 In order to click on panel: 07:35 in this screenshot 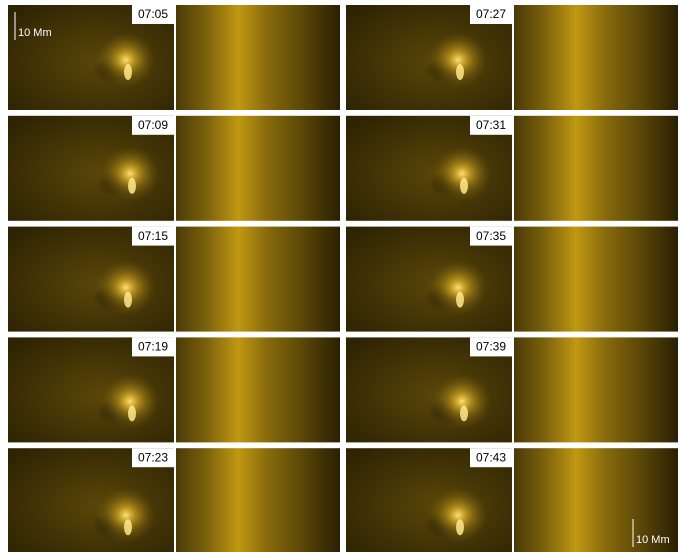, I will do `click(512, 279)`.